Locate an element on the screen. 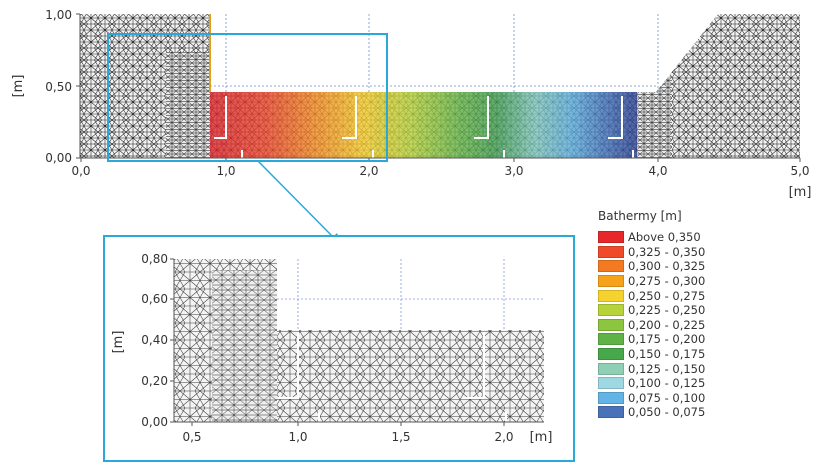 The width and height of the screenshot is (817, 463). zoom-x-tick-label: 2,0 is located at coordinates (503, 437).